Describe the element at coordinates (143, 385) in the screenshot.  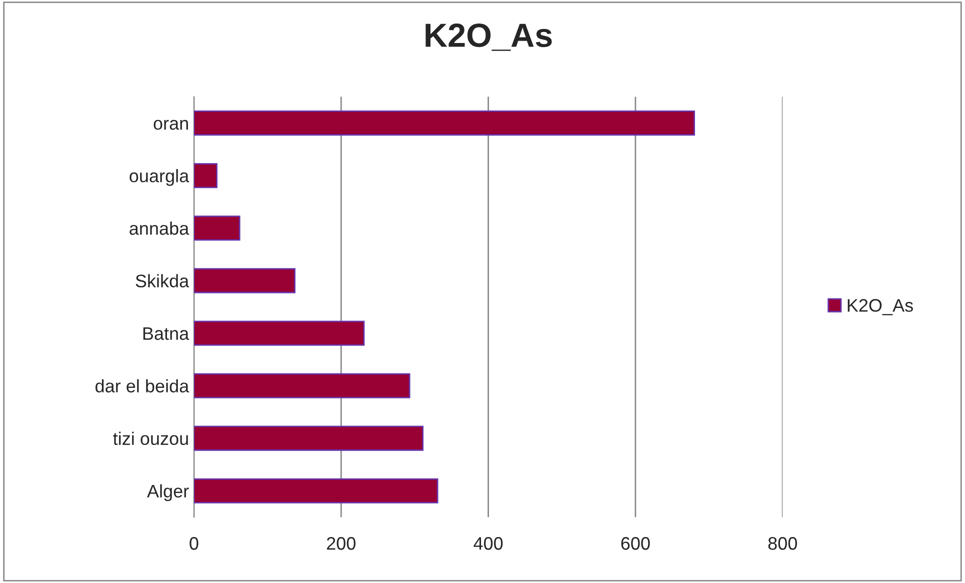
I see `y-tick-label: dar el beida` at that location.